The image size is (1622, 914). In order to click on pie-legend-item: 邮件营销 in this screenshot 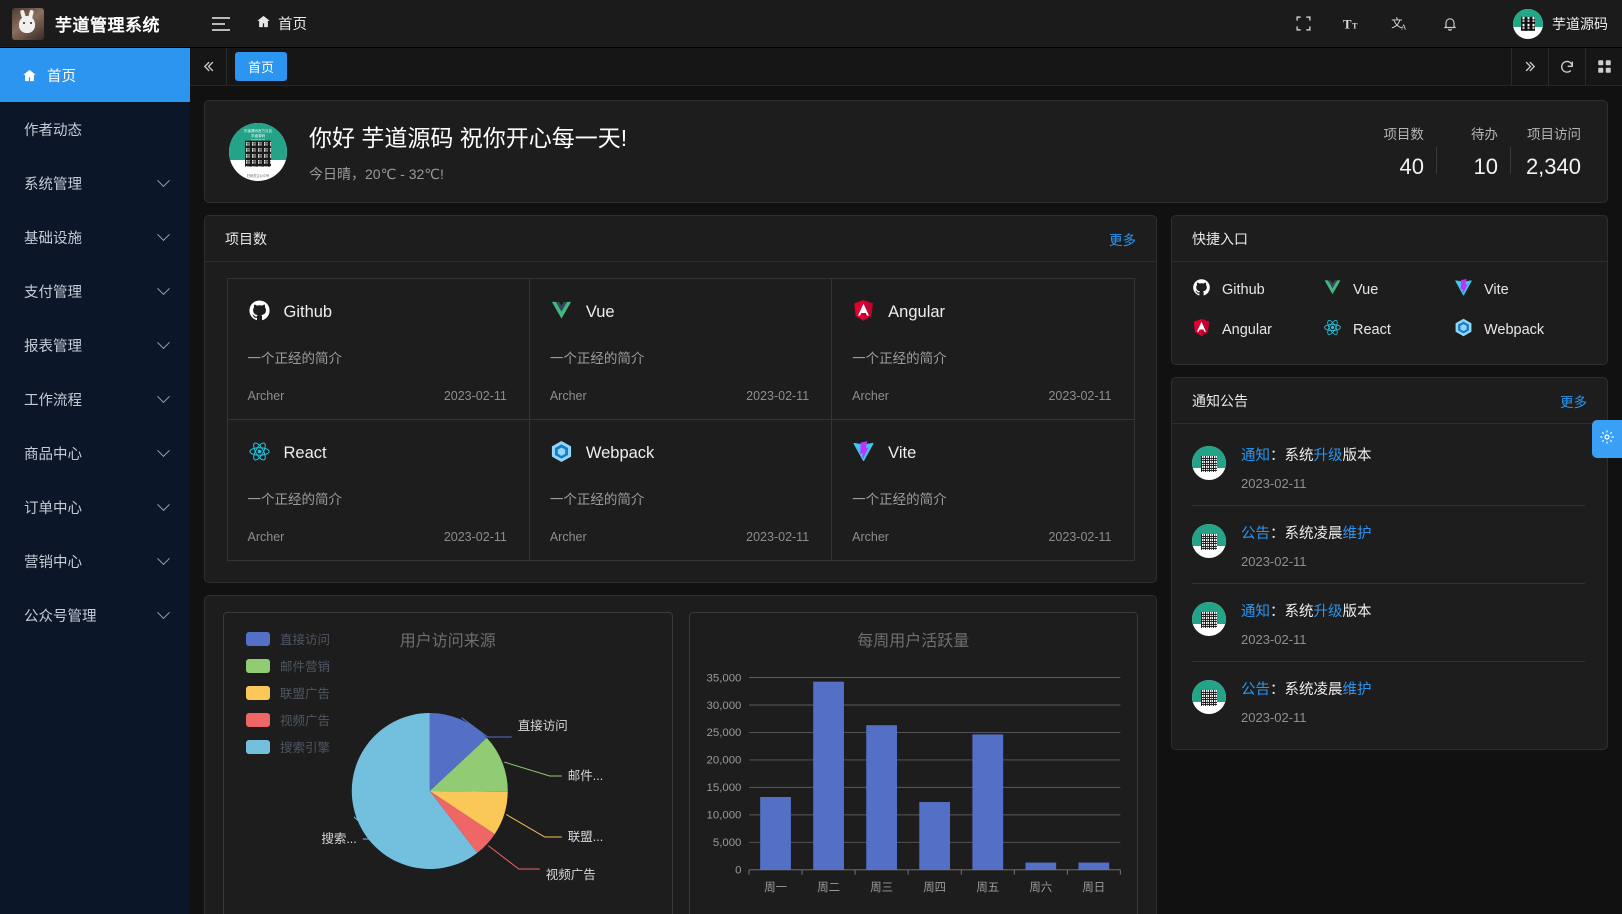, I will do `click(288, 665)`.